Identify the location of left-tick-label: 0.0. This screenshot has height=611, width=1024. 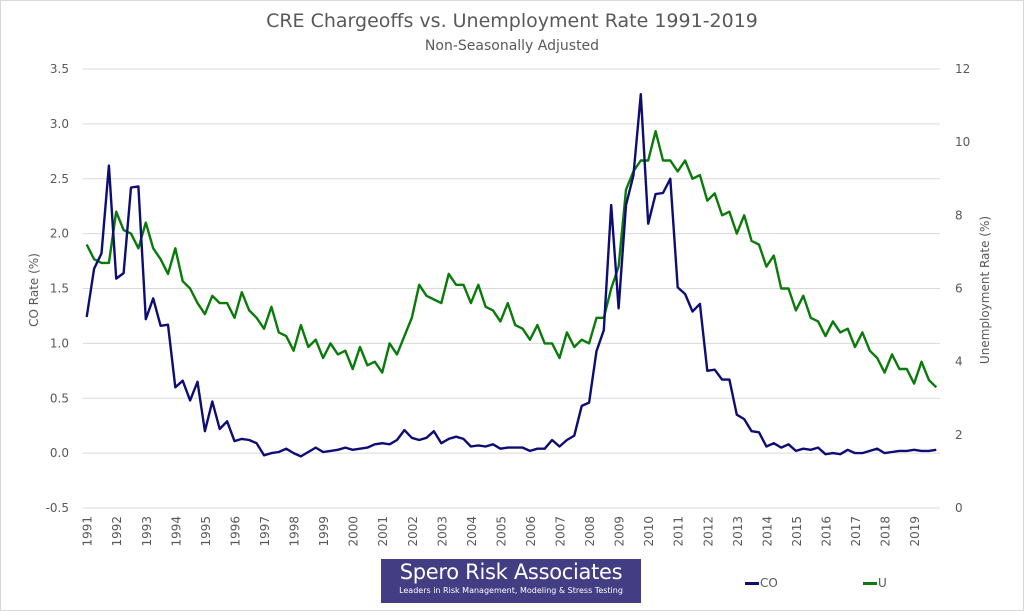
(59, 453).